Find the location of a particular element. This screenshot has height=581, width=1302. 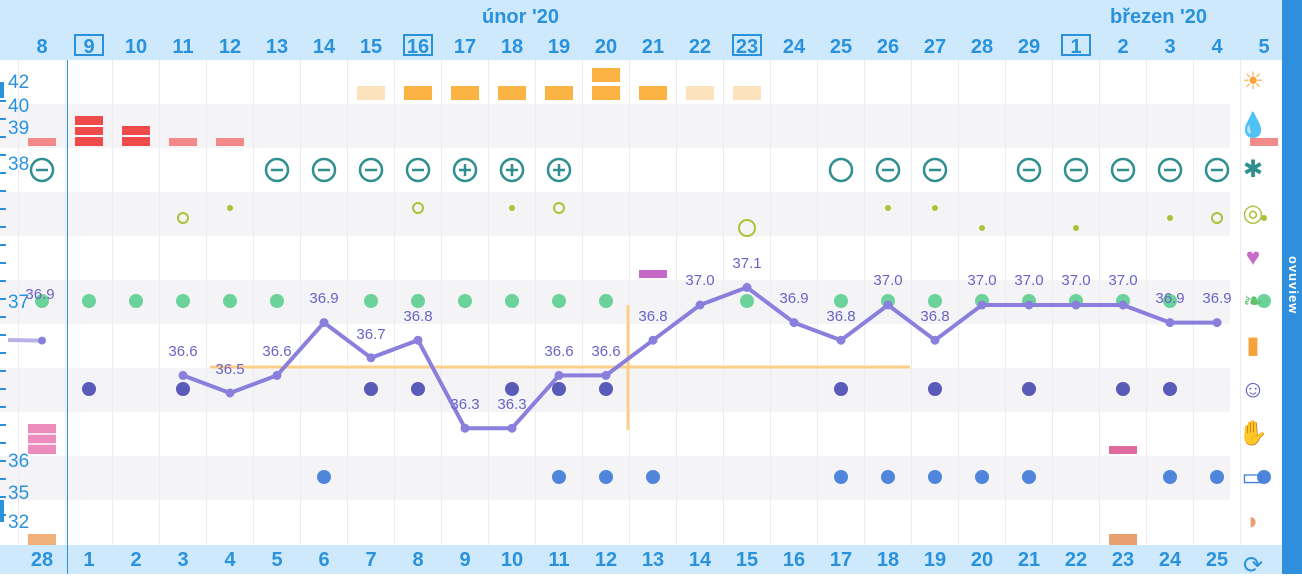

cycle-day: 14 is located at coordinates (700, 560).